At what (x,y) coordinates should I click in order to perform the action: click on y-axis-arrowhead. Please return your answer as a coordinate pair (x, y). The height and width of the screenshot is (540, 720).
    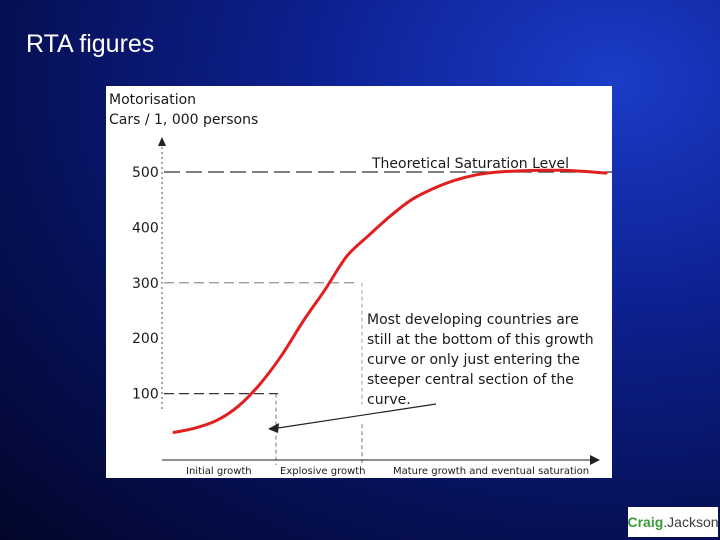
    Looking at the image, I should click on (162, 141).